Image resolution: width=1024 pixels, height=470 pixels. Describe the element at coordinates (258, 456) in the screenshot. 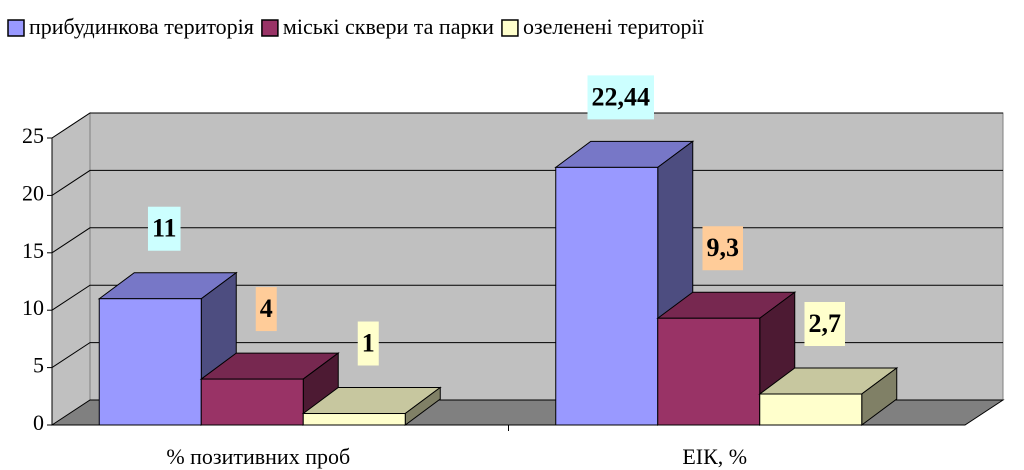

I see `x-tick-label: % позитивних проб` at that location.